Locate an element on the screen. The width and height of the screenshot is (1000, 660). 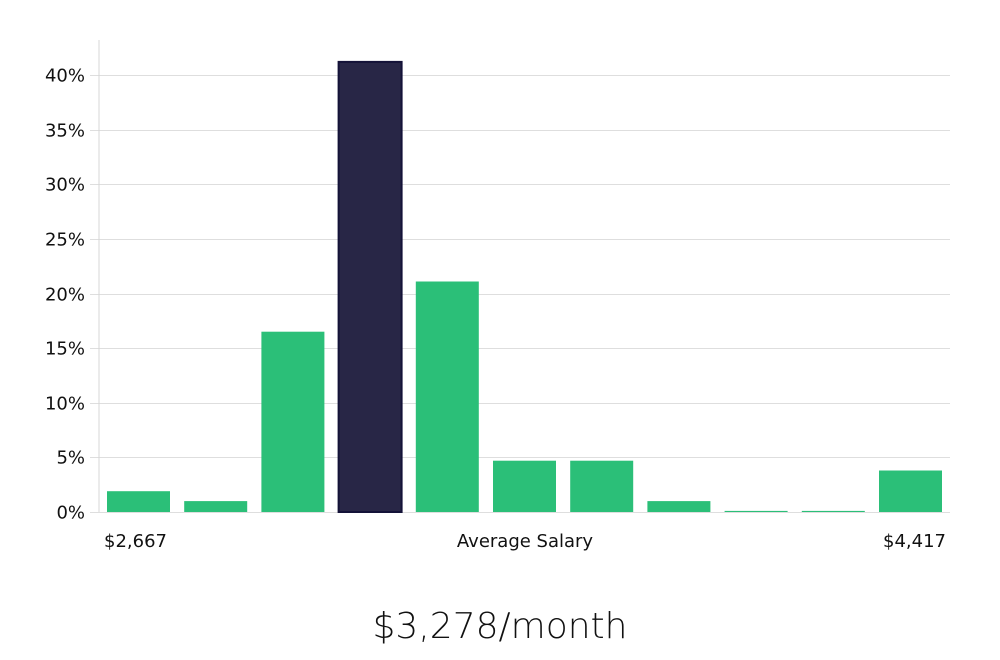
y-tick-label: 10% is located at coordinates (65, 404).